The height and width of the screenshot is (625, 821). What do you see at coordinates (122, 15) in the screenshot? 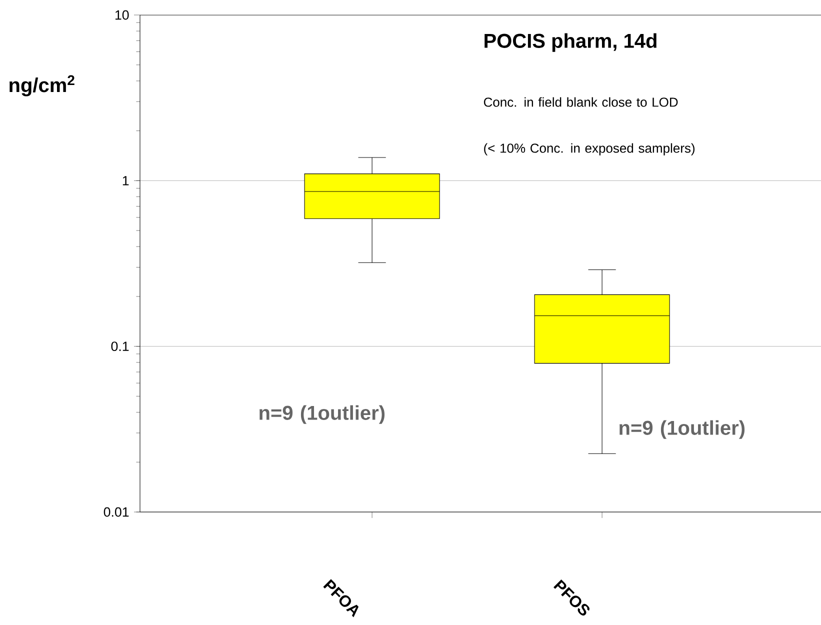
I see `y-tick-label: 10` at bounding box center [122, 15].